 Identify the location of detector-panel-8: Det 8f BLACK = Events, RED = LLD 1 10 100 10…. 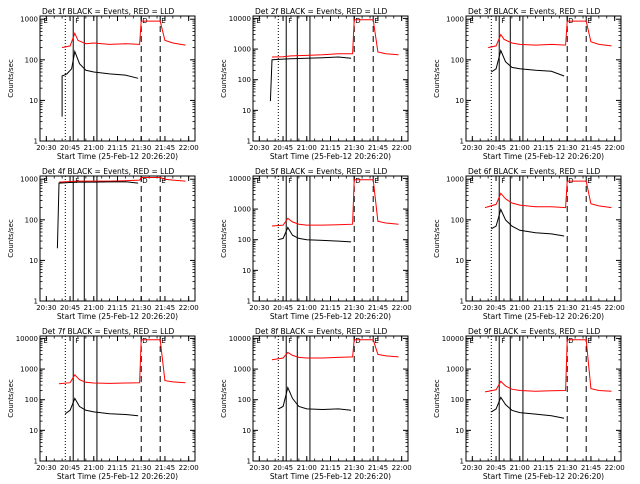
(316, 404).